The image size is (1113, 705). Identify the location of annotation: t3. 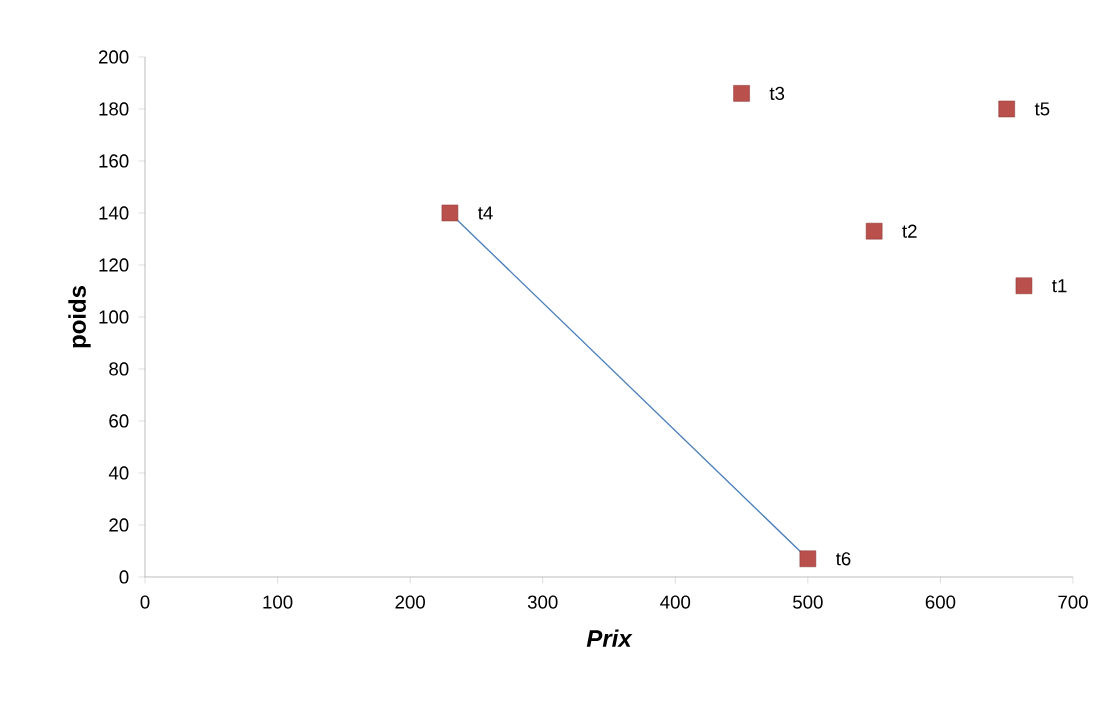
(777, 93).